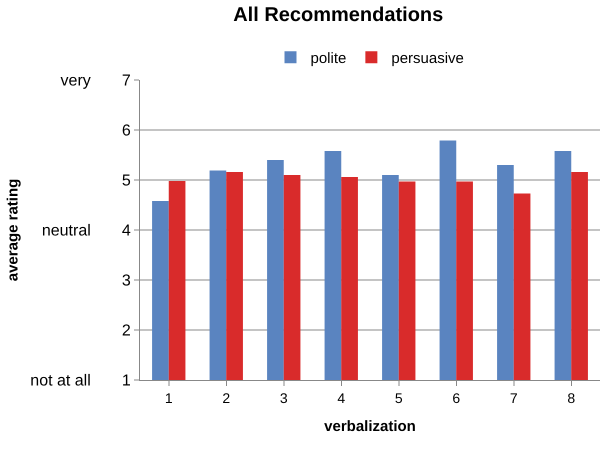 Image resolution: width=615 pixels, height=450 pixels. Describe the element at coordinates (427, 59) in the screenshot. I see `legend-label: persuasive` at that location.